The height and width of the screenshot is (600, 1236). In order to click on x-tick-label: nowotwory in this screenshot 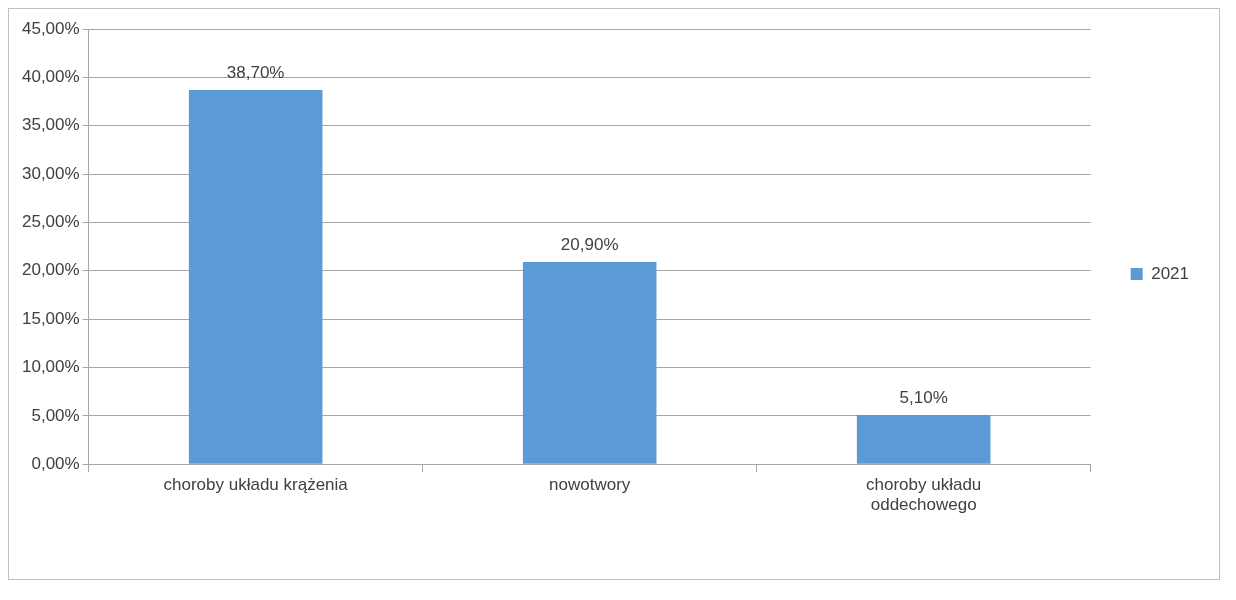, I will do `click(590, 485)`.